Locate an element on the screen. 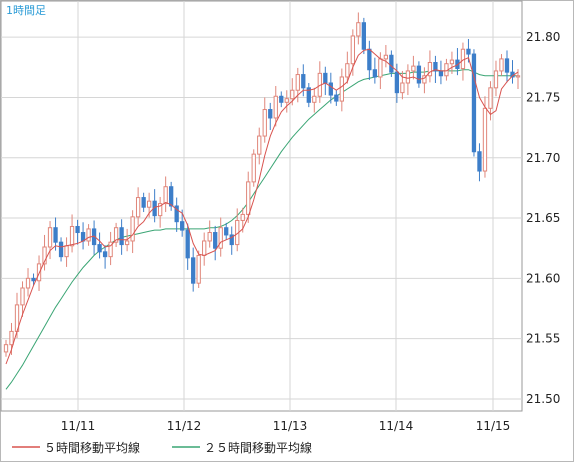  x-tick-label: 11/15 is located at coordinates (493, 426).